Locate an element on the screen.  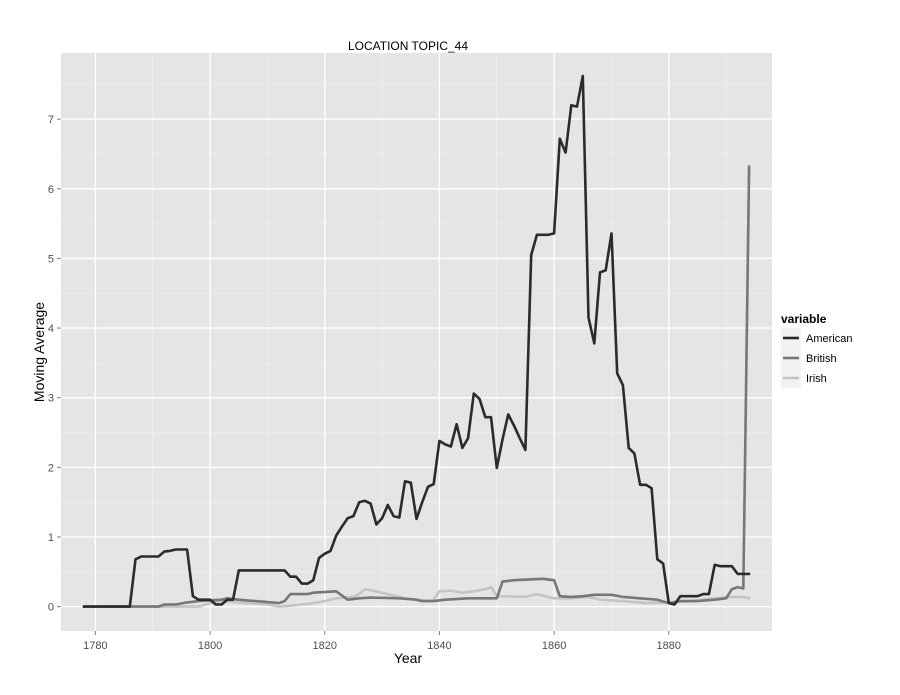
x-tick-label: 1780 is located at coordinates (95, 646).